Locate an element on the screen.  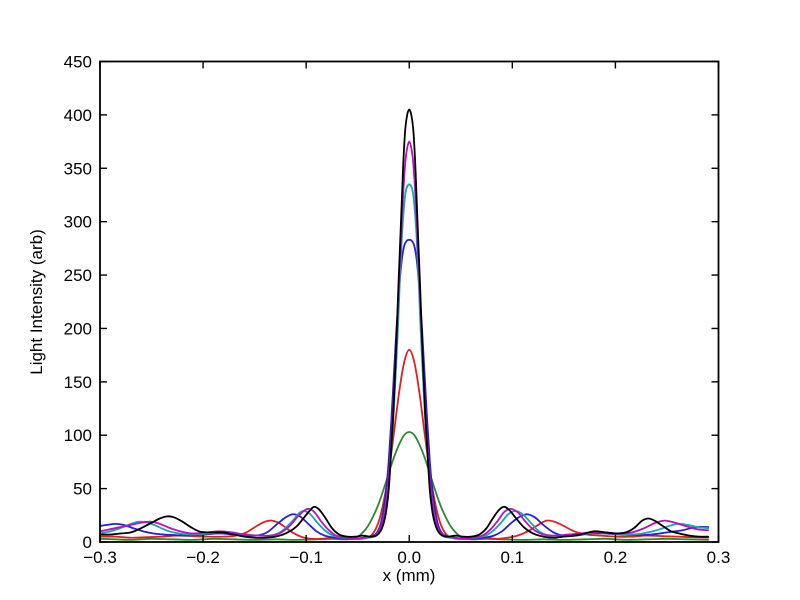
y-tick-label: 50 is located at coordinates (82, 489).